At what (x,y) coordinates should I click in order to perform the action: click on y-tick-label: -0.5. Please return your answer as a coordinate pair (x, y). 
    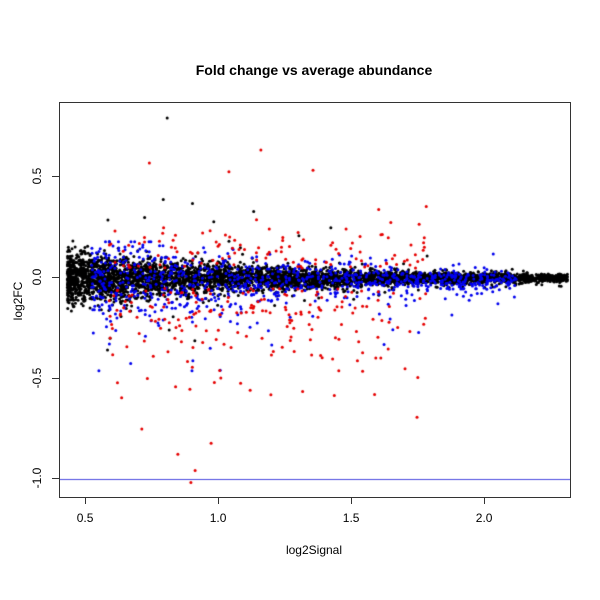
    Looking at the image, I should click on (37, 378).